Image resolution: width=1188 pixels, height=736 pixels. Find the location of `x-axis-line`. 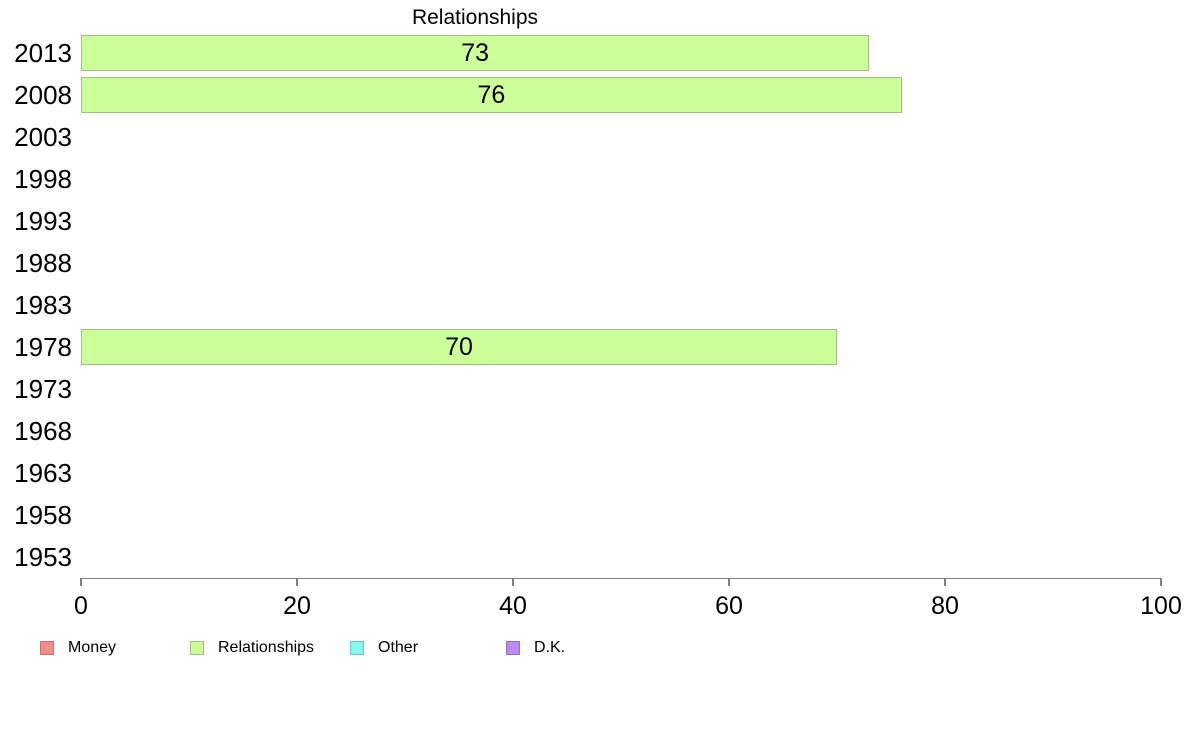

x-axis-line is located at coordinates (621, 579).